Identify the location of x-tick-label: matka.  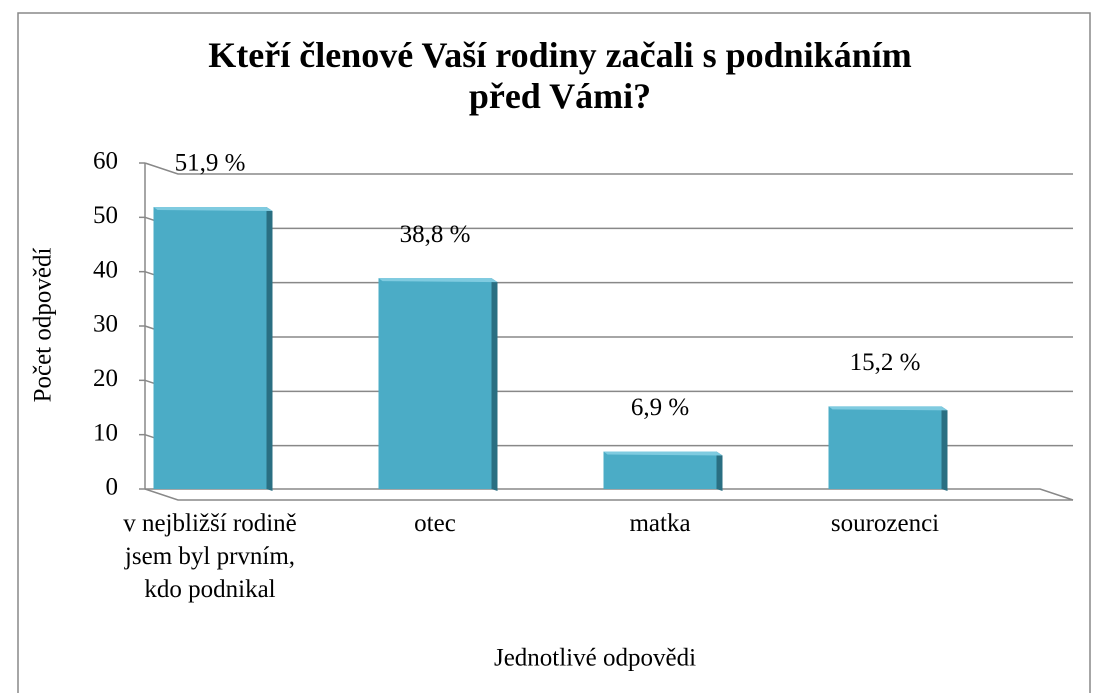
(660, 523).